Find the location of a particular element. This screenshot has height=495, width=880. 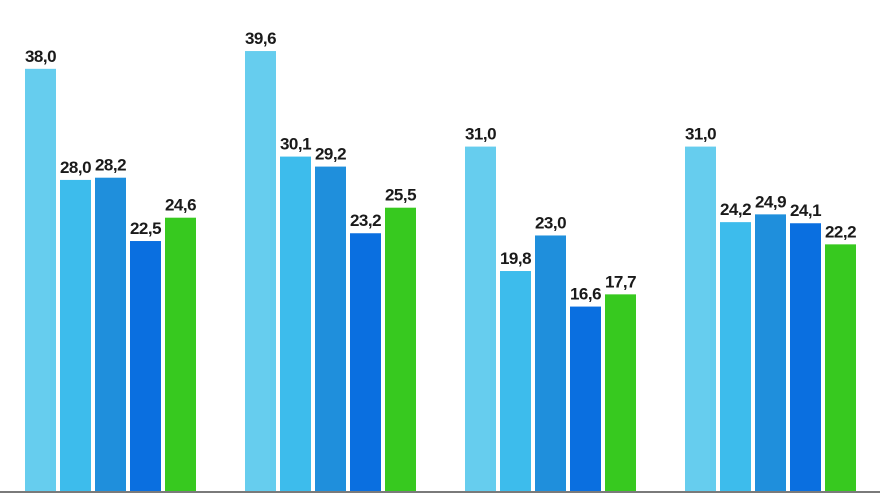

data-label-g1-s1: 38,0 is located at coordinates (40, 56).